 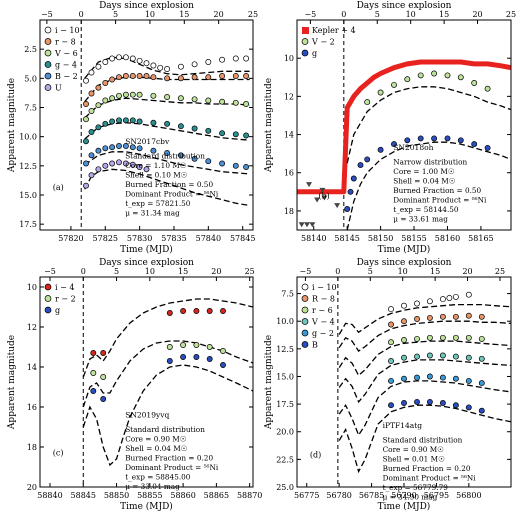 I want to click on panel-label: (d), so click(x=315, y=455).